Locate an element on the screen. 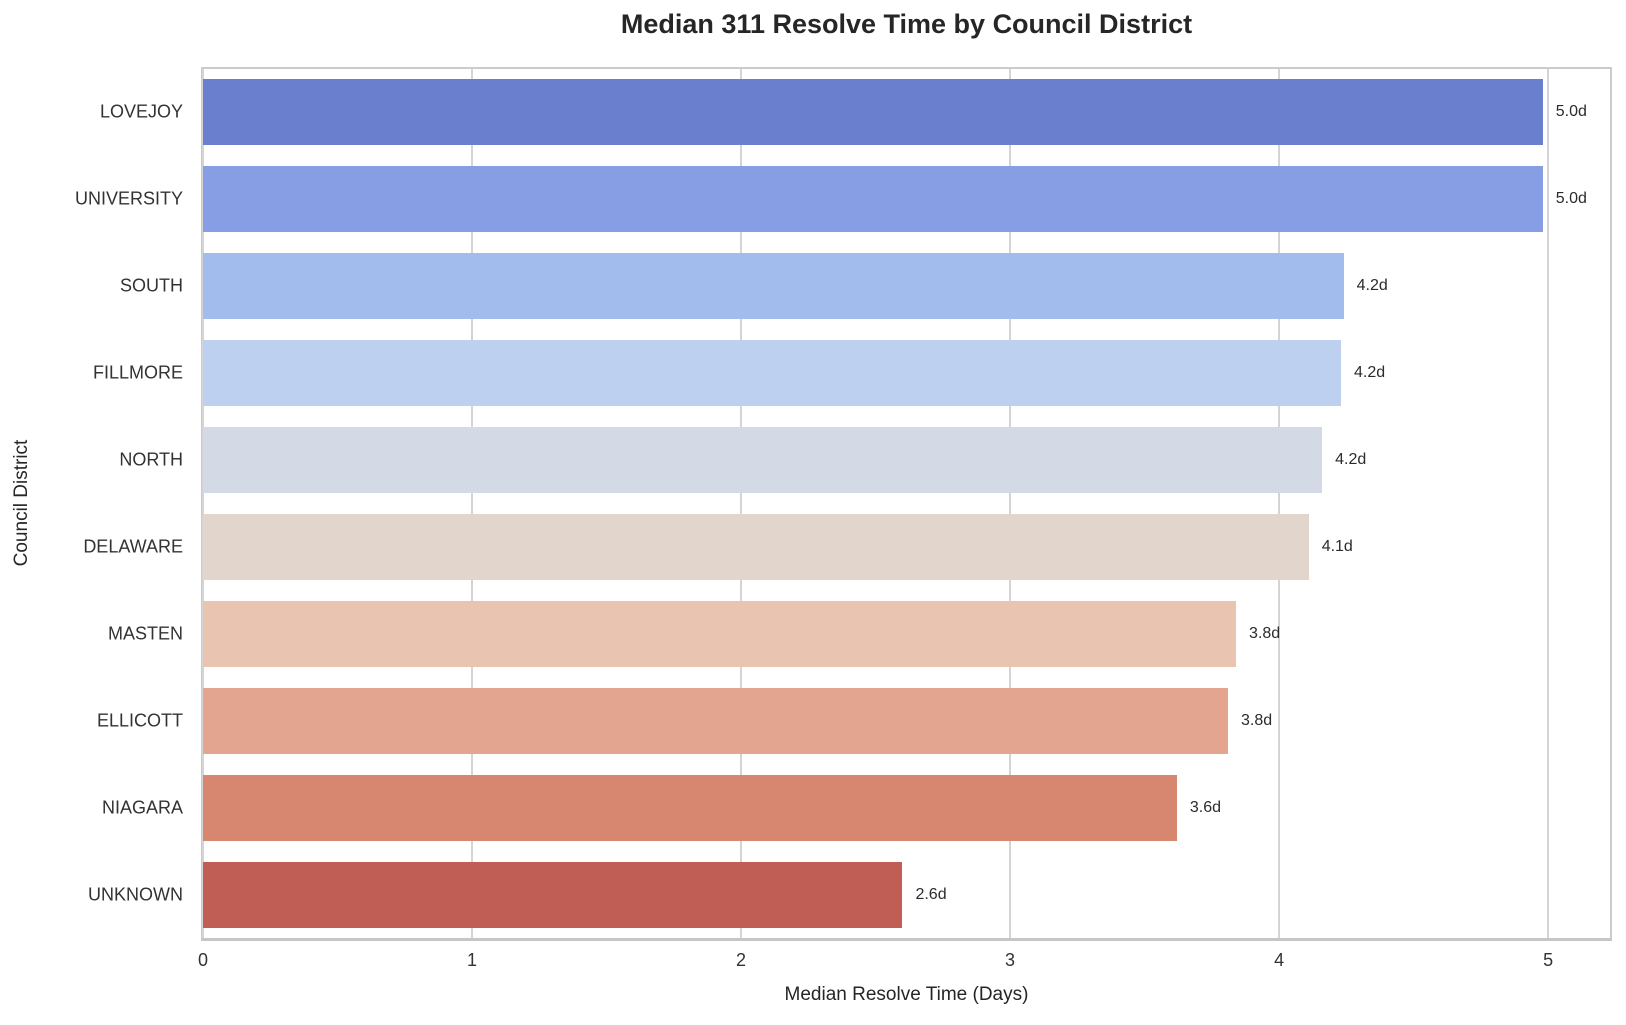 This screenshot has height=1025, width=1626. y-tick-label-university: UNIVERSITY is located at coordinates (128, 198).